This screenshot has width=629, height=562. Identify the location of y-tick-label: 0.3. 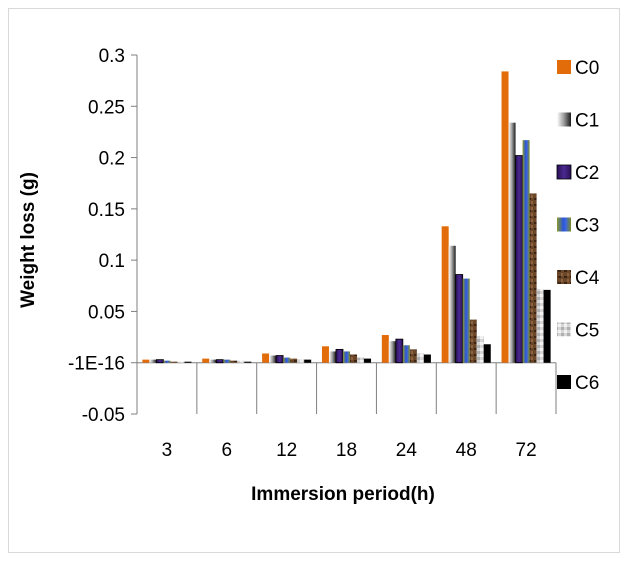
(112, 56).